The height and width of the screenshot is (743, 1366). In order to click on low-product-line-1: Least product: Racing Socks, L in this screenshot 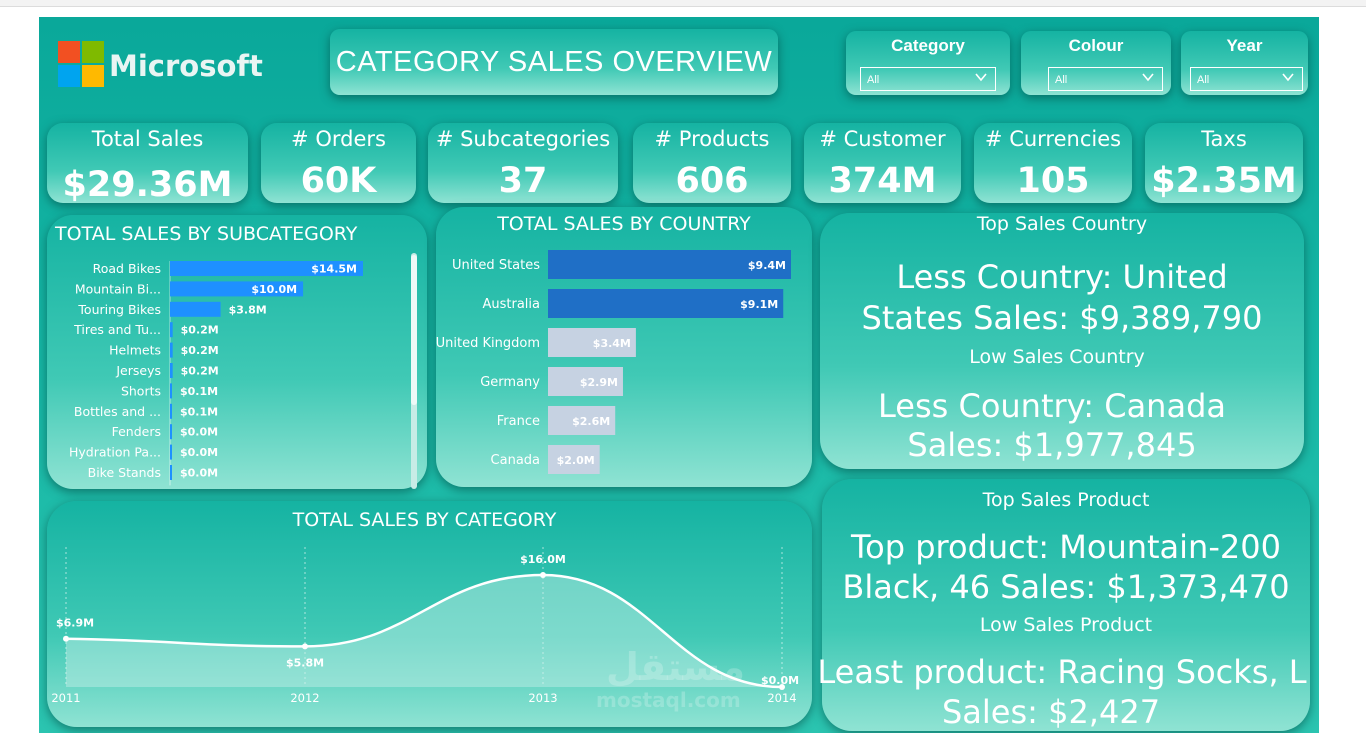, I will do `click(1062, 672)`.